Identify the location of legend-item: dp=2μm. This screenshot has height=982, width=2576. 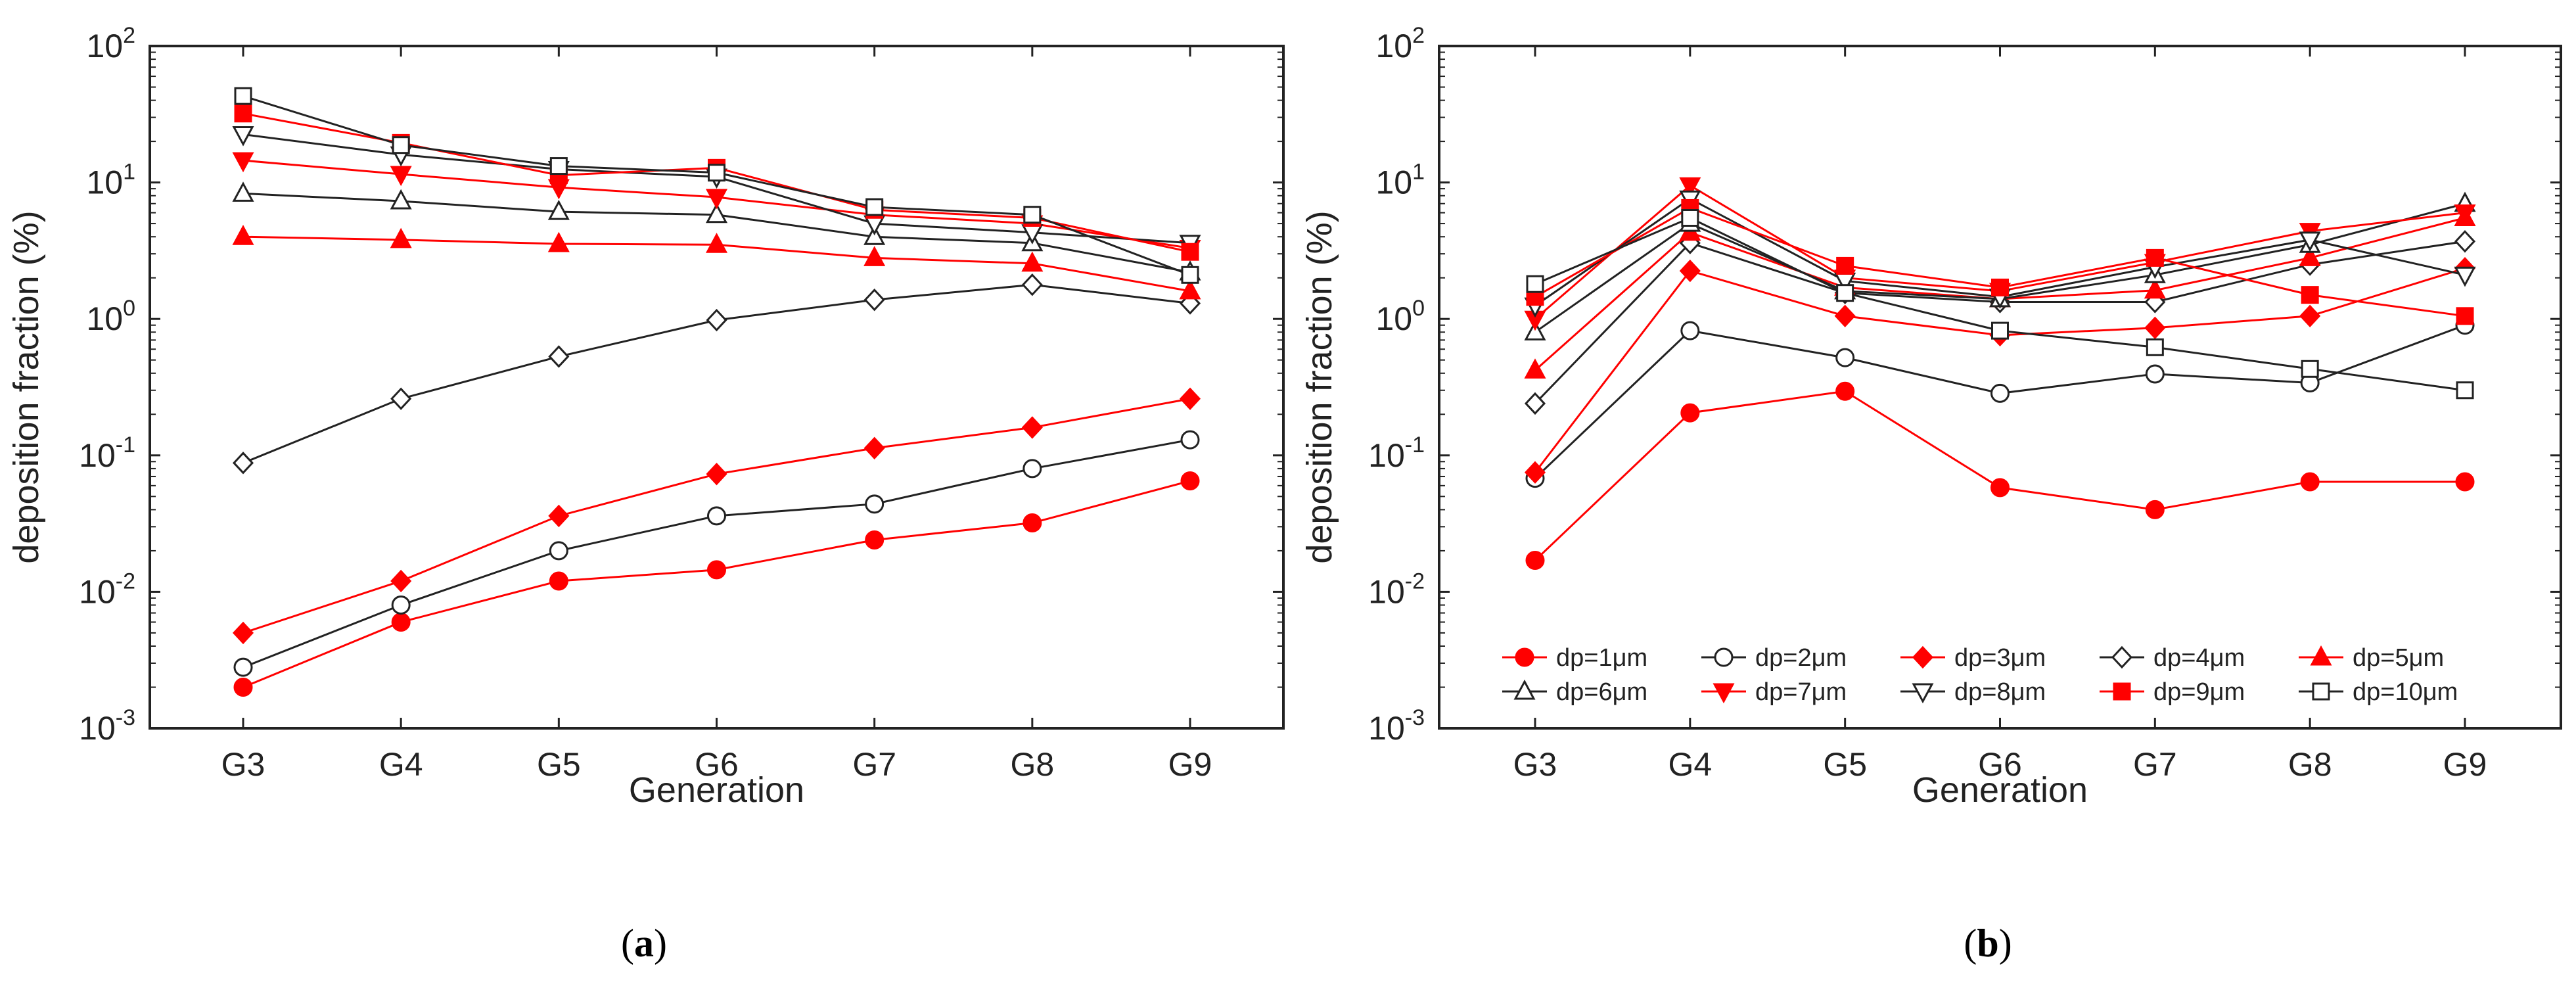
(1774, 658).